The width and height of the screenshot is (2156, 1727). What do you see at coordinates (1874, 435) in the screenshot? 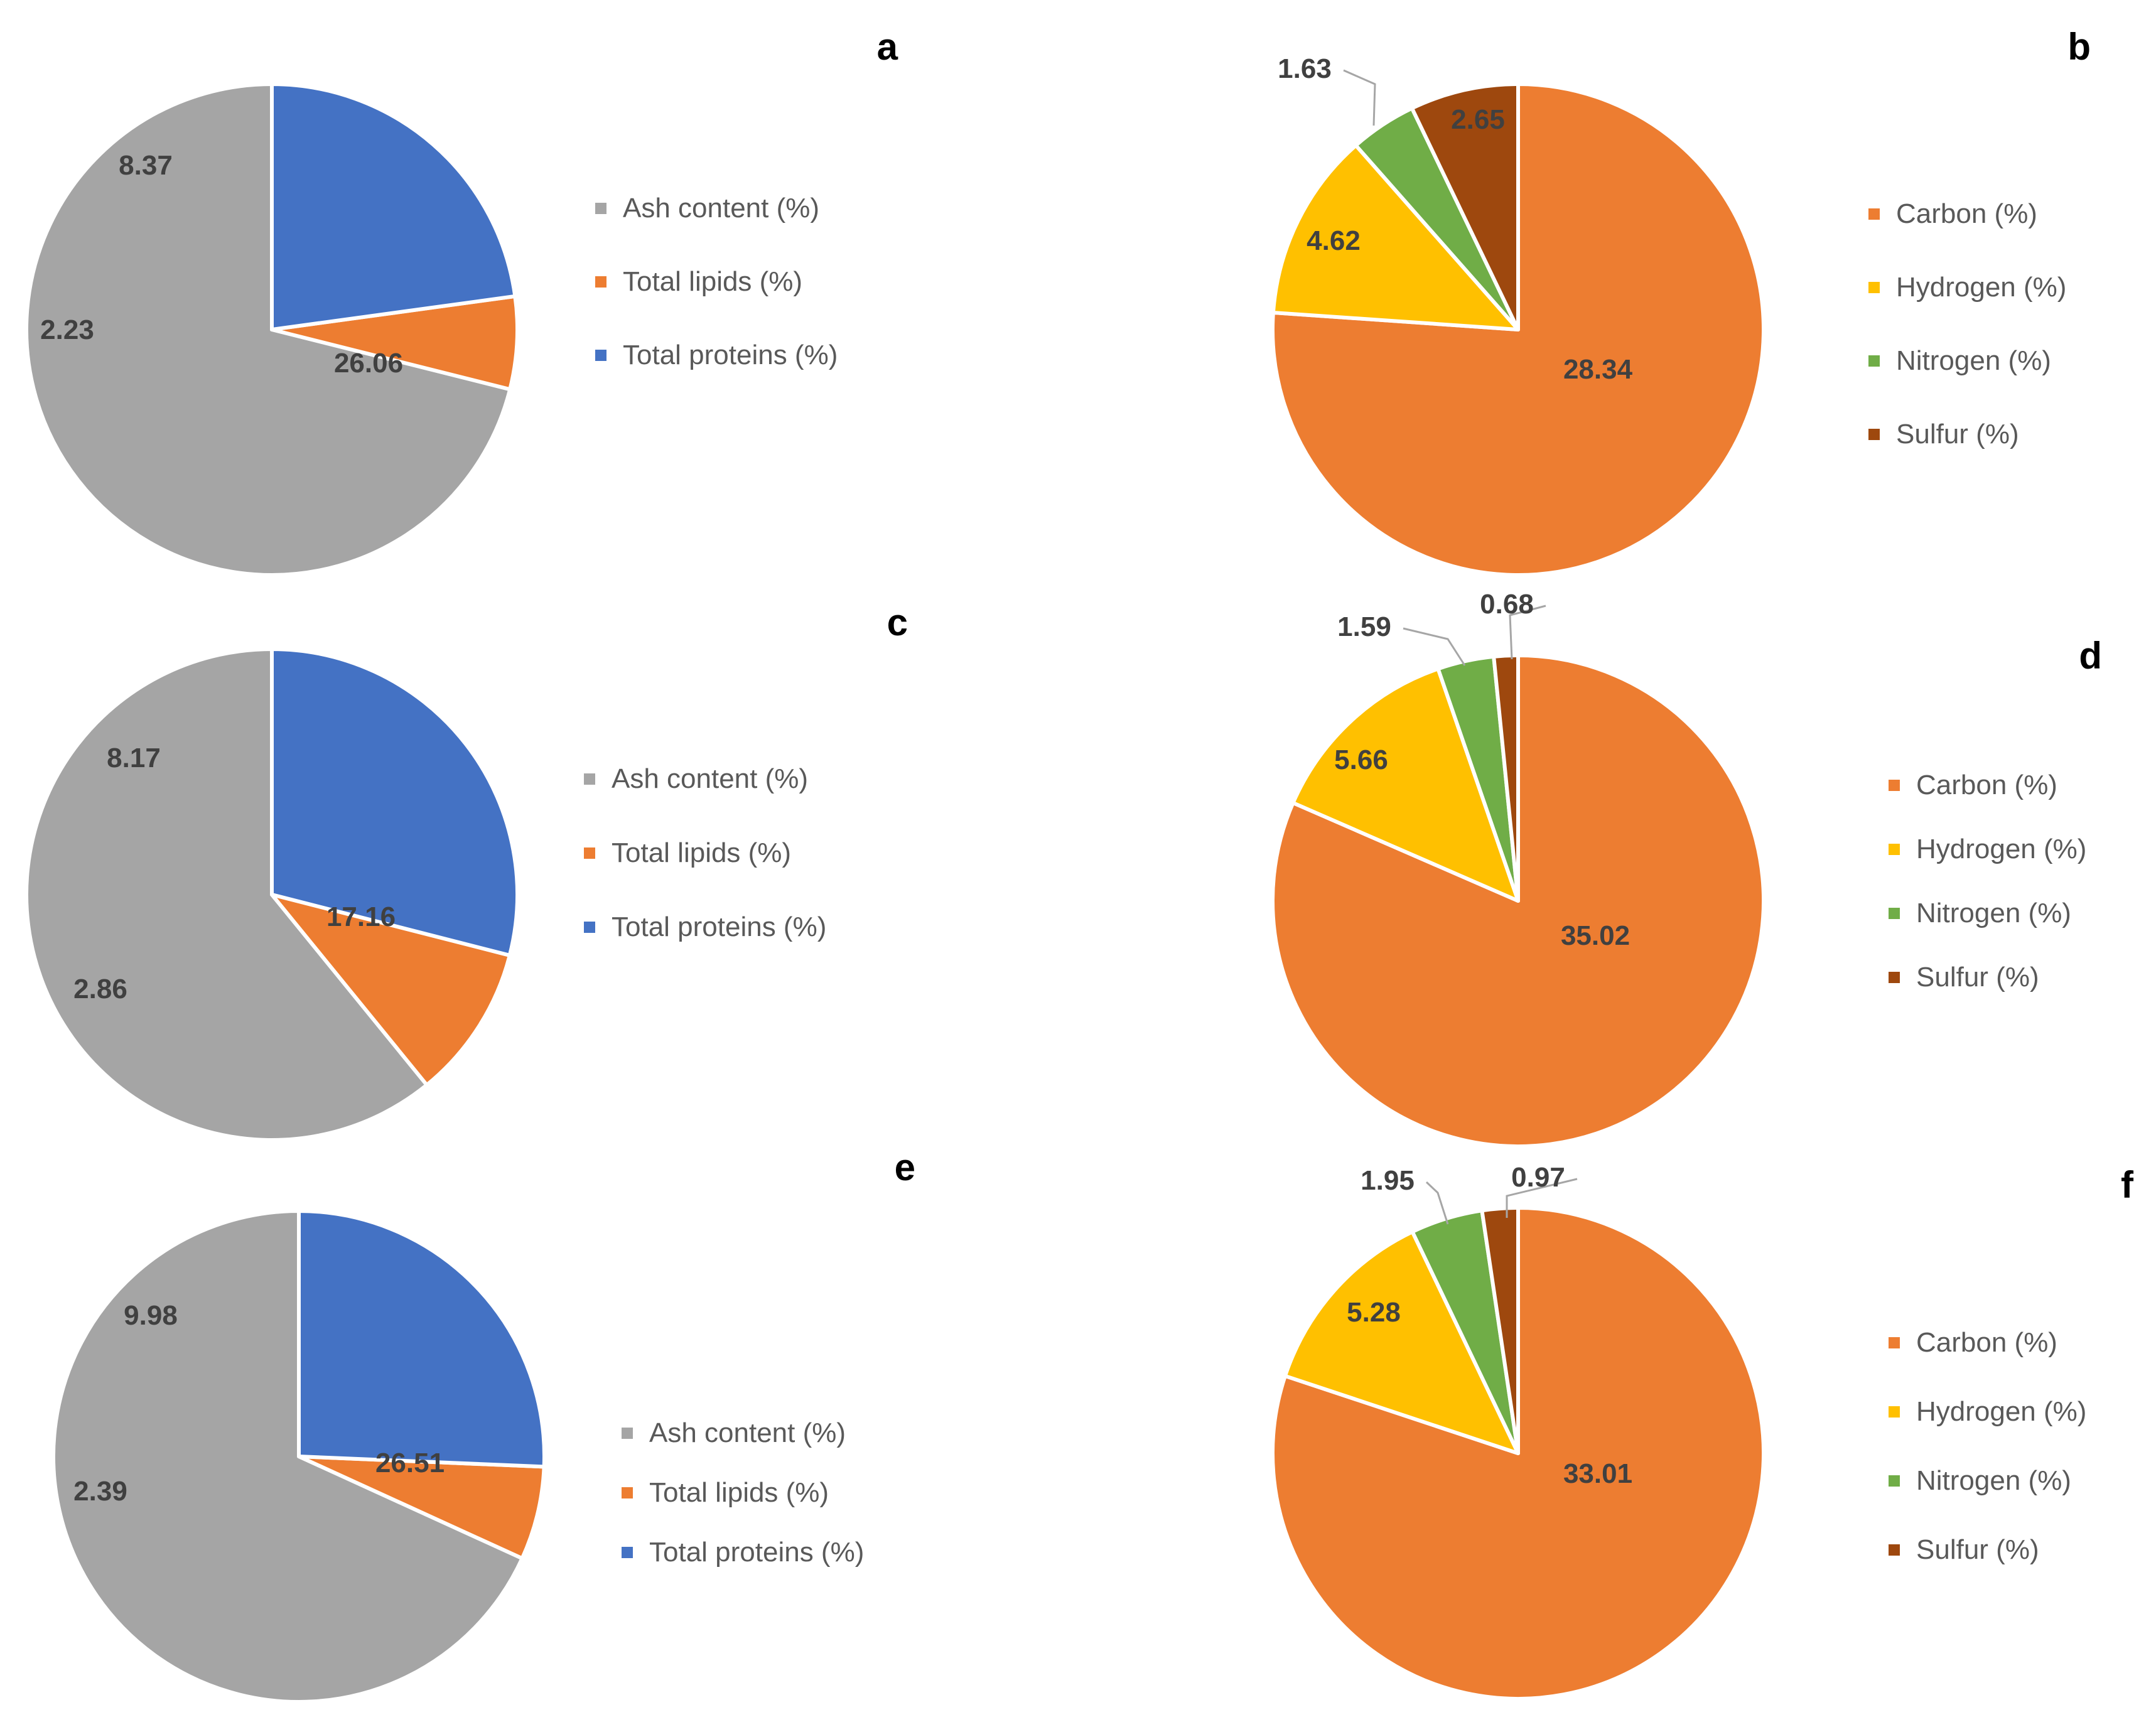
I see `legend-swatch-b-sulfur` at bounding box center [1874, 435].